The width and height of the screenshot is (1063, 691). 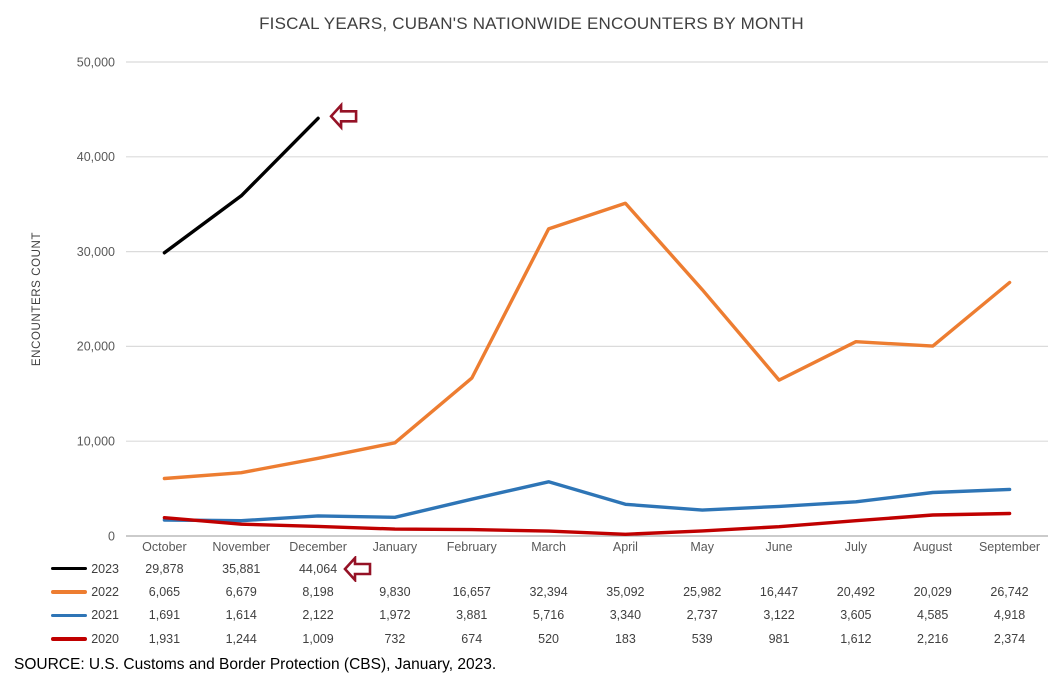 What do you see at coordinates (318, 615) in the screenshot?
I see `cell-value: 2,122` at bounding box center [318, 615].